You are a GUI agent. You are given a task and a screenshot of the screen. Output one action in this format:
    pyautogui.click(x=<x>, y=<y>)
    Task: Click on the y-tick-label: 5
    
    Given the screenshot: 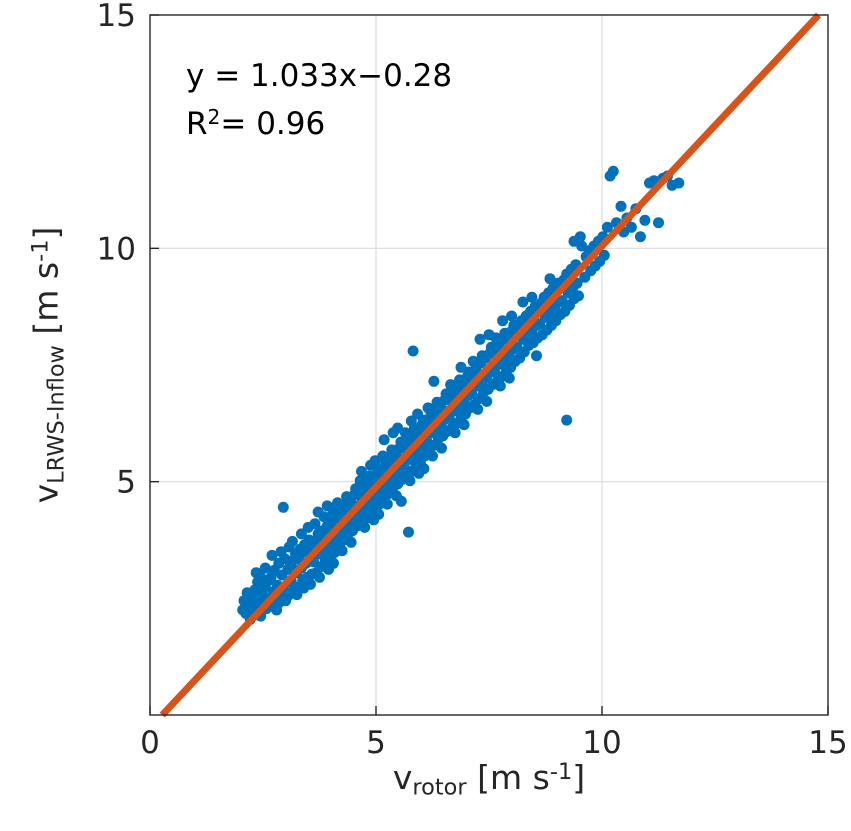 What is the action you would take?
    pyautogui.click(x=126, y=483)
    